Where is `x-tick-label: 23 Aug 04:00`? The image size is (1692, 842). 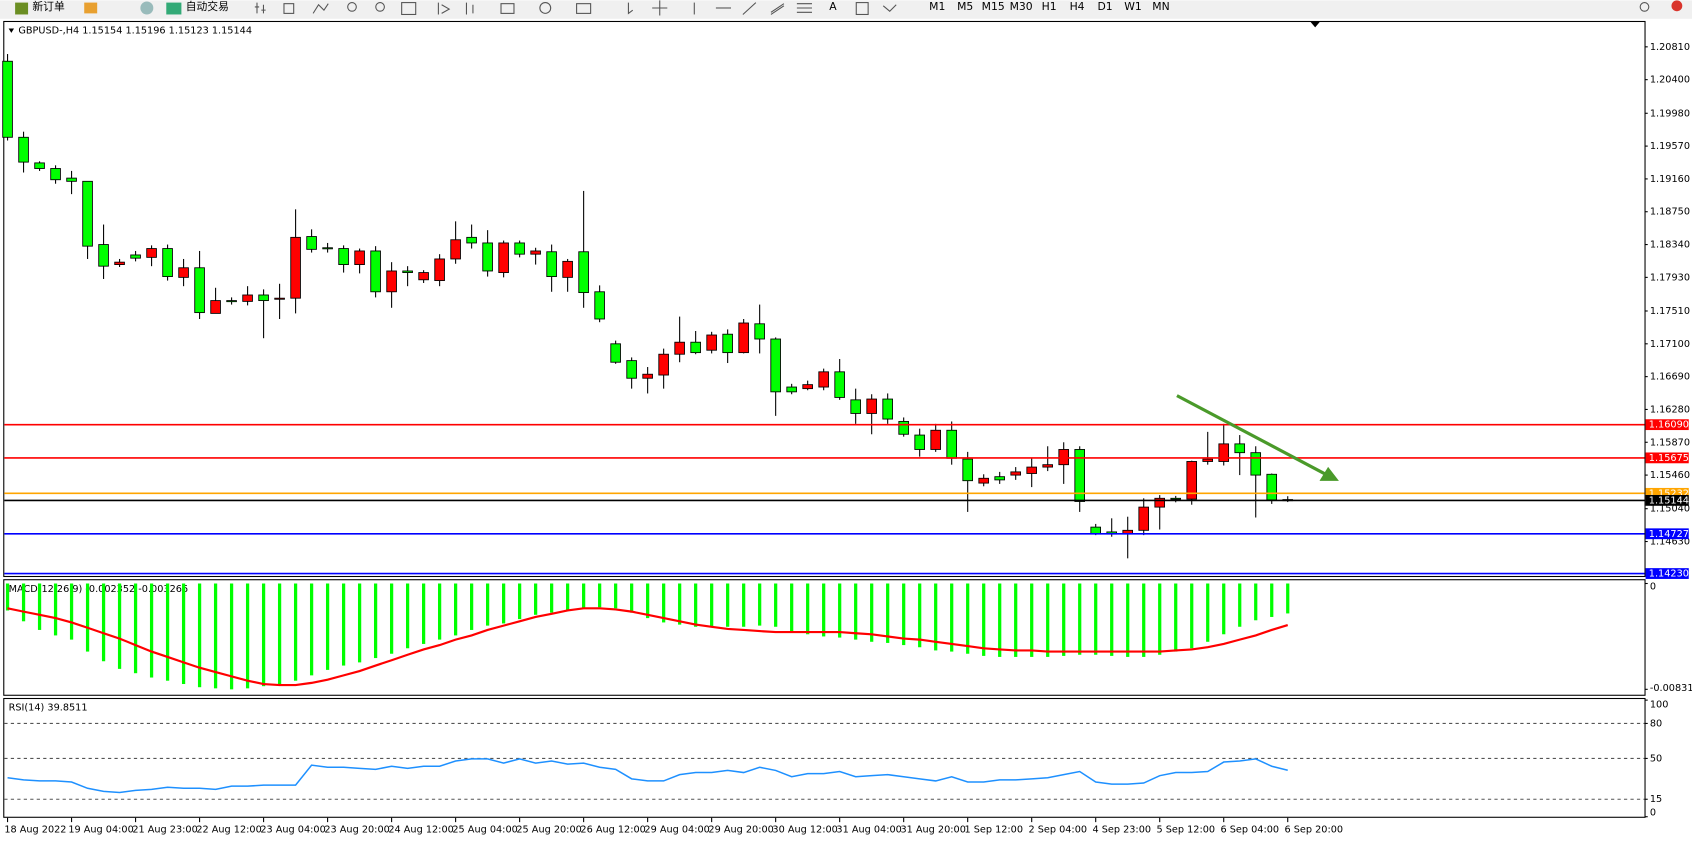
x-tick-label: 23 Aug 04:00 is located at coordinates (292, 830).